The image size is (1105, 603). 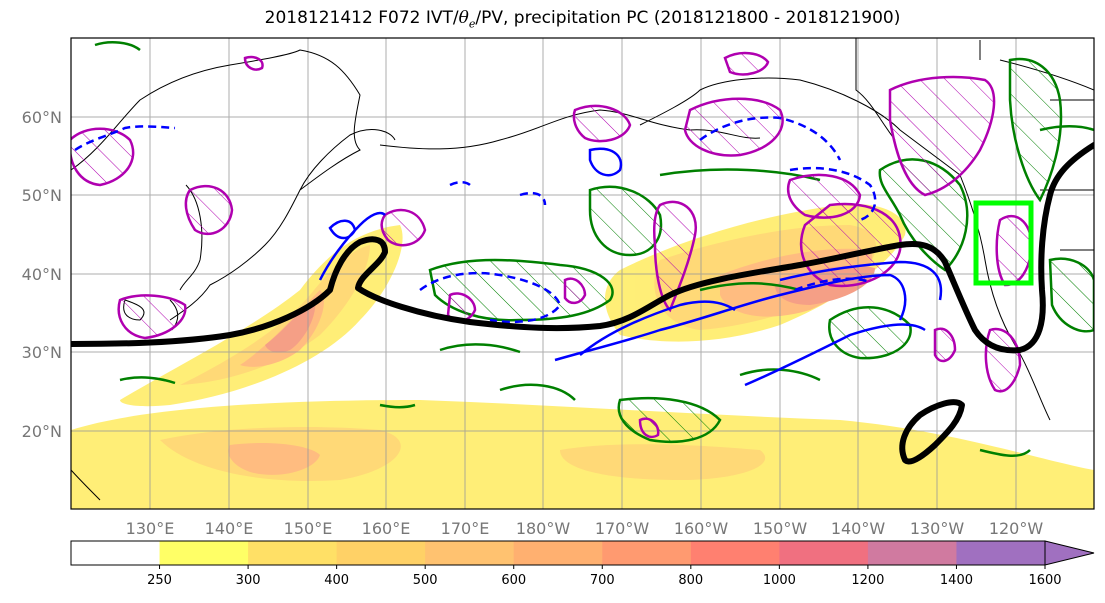 I want to click on lat-label: 20°N, so click(x=42, y=431).